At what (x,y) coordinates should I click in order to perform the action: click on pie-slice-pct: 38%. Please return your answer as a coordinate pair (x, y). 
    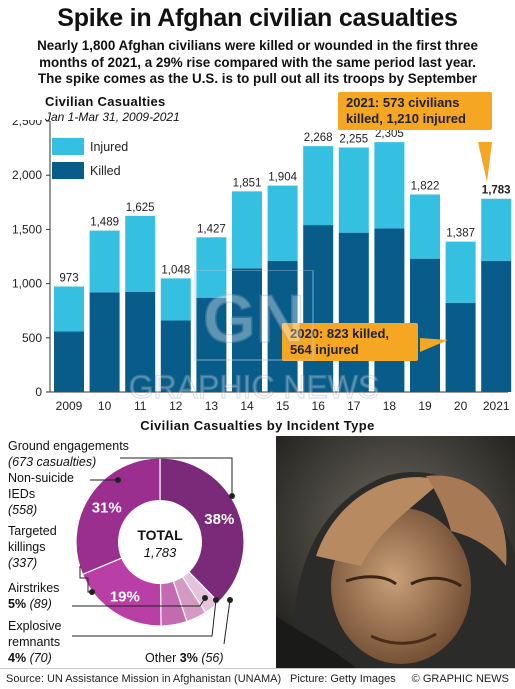
    Looking at the image, I should click on (219, 519).